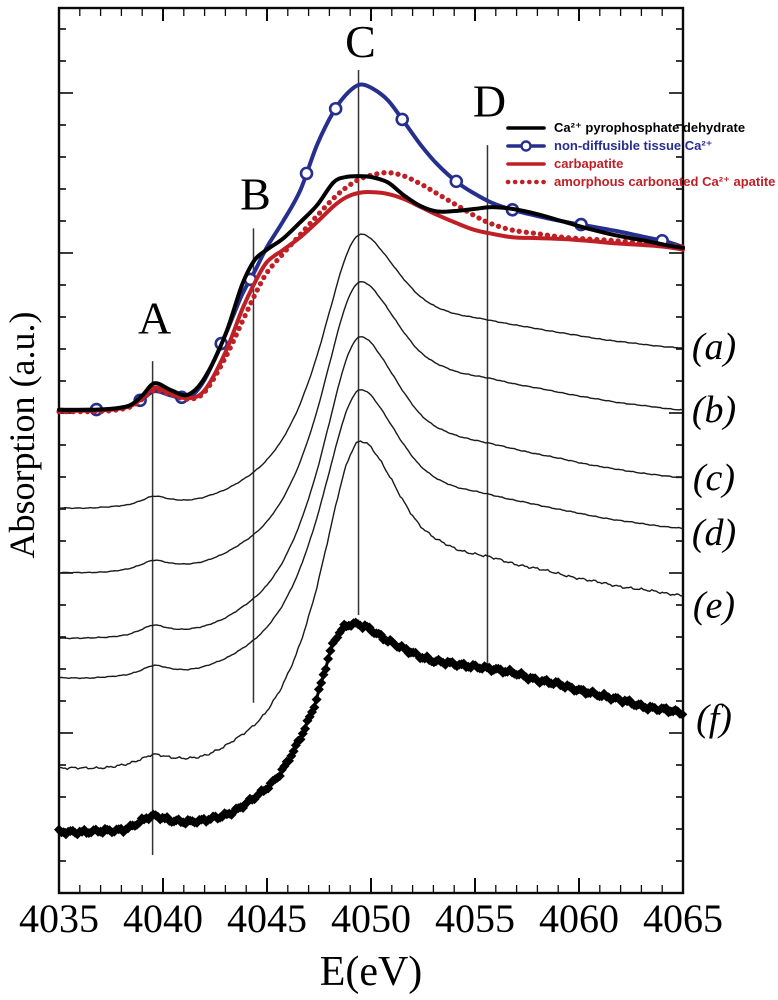 This screenshot has height=1000, width=778. Describe the element at coordinates (714, 533) in the screenshot. I see `sample-label-d: (d)` at that location.